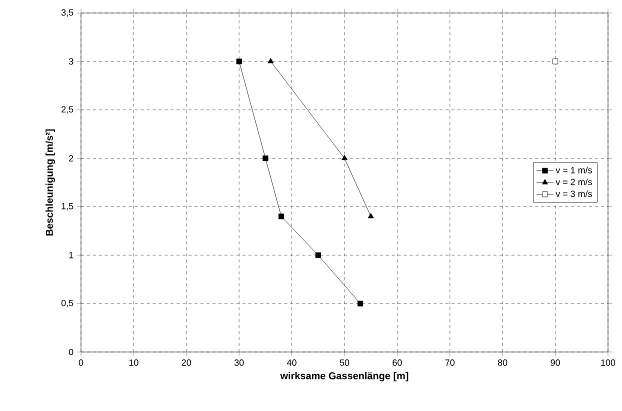 Image resolution: width=622 pixels, height=411 pixels. Describe the element at coordinates (81, 362) in the screenshot. I see `x-tick-label: 0` at that location.